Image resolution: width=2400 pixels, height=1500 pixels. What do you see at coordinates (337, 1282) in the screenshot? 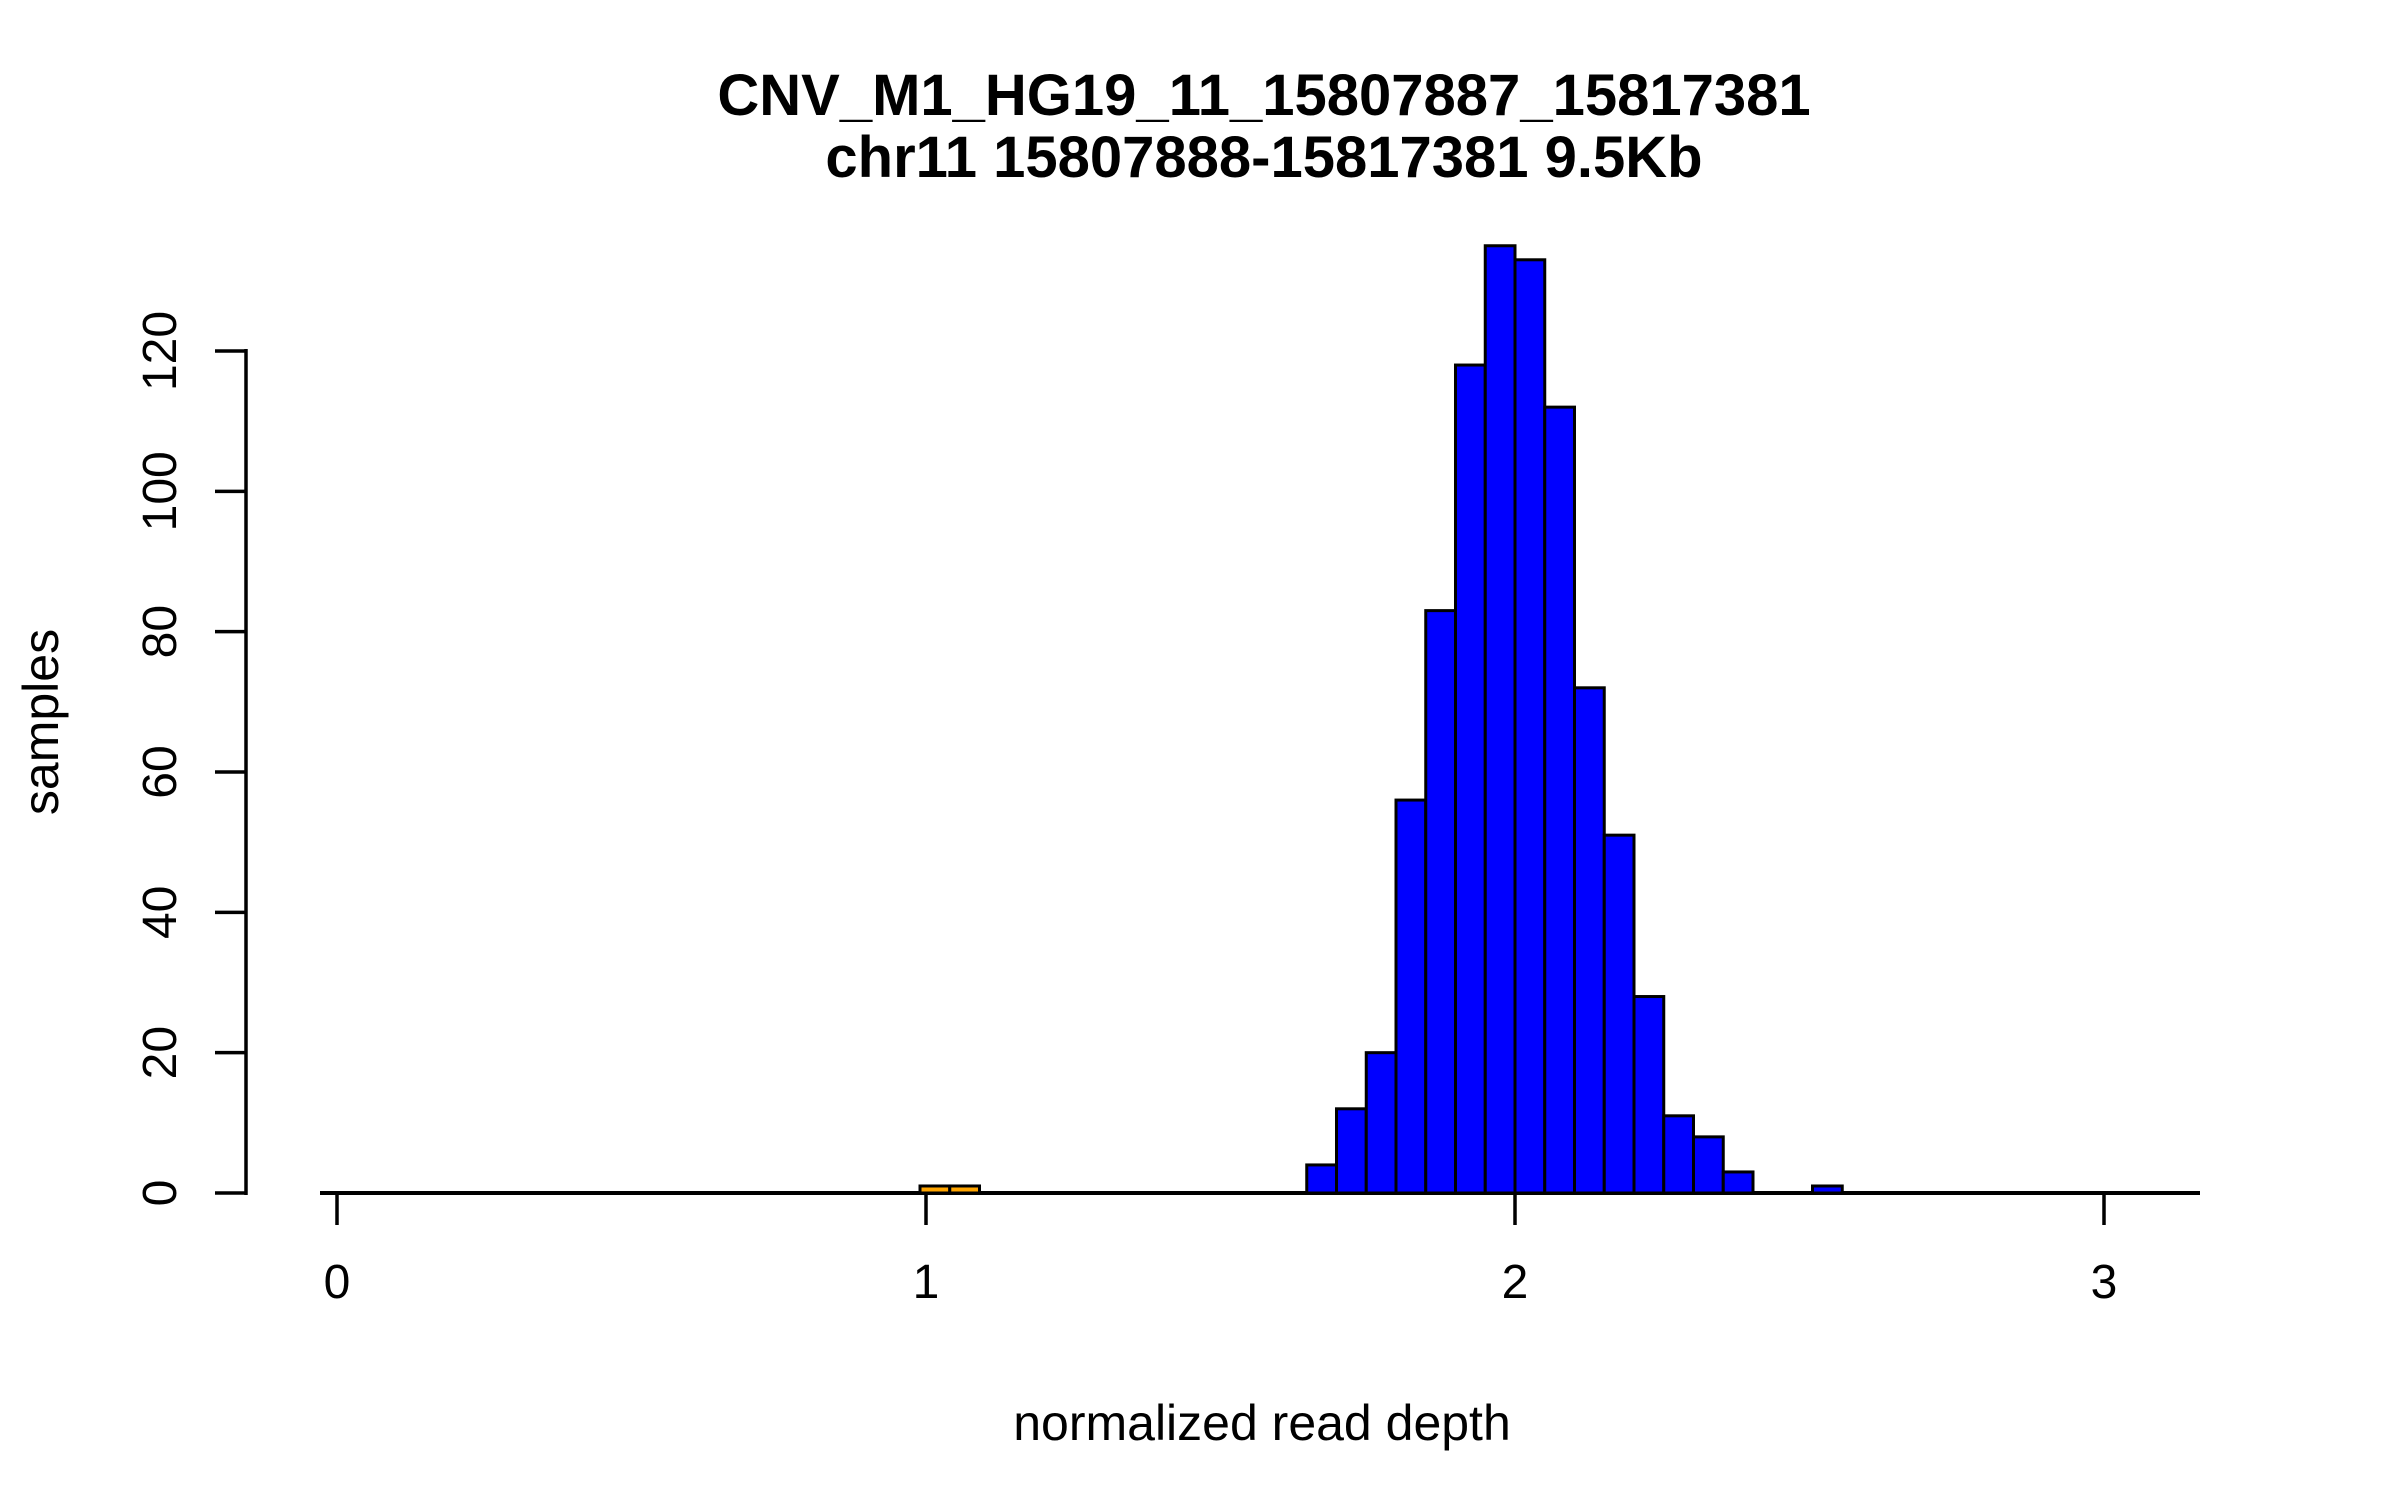
I see `x-tick-label: 0` at bounding box center [337, 1282].